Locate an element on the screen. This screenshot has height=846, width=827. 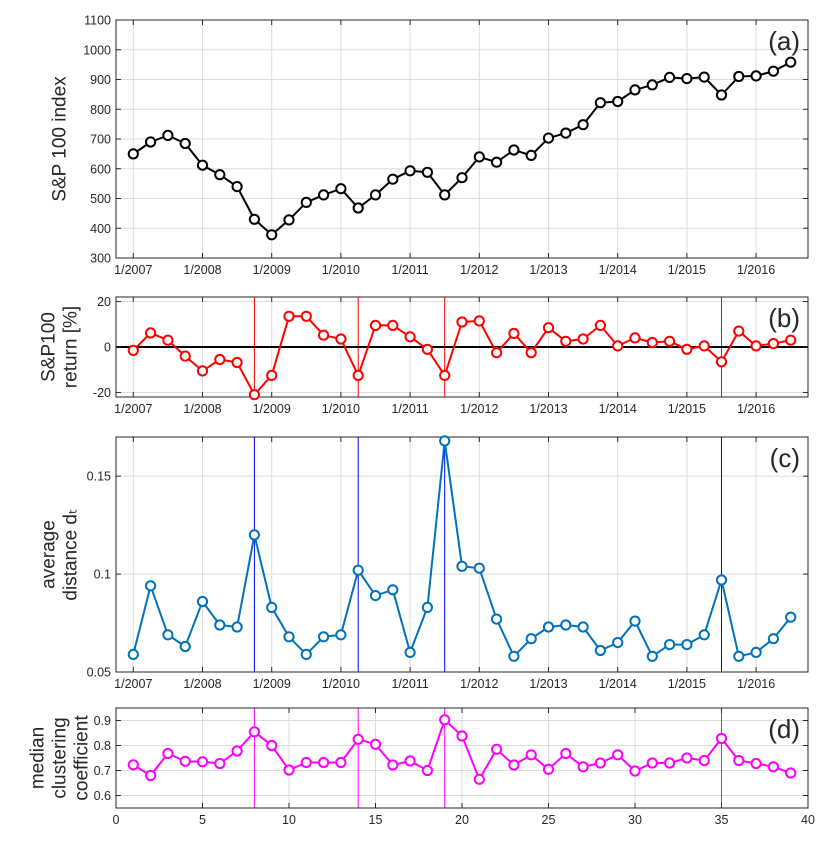
y-tick-label: 400 is located at coordinates (100, 229).